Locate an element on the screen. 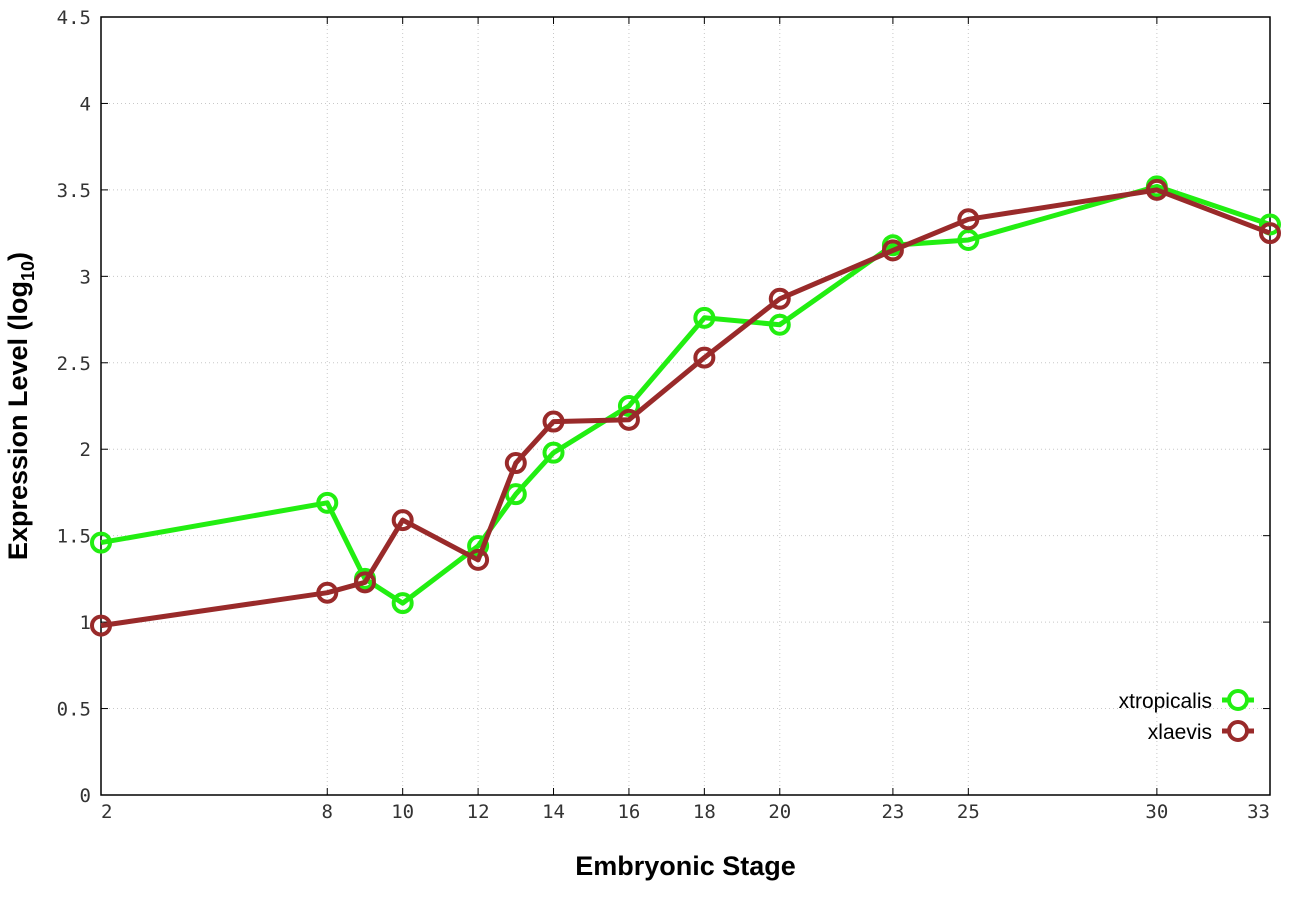  y-axis-title: Expression Level (log10) is located at coordinates (20, 406).